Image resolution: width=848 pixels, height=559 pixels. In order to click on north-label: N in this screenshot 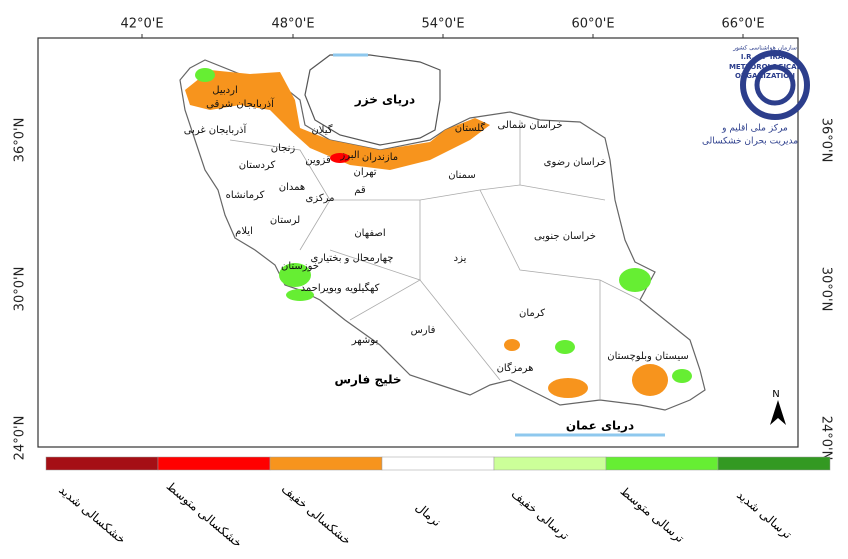, I will do `click(775, 394)`.